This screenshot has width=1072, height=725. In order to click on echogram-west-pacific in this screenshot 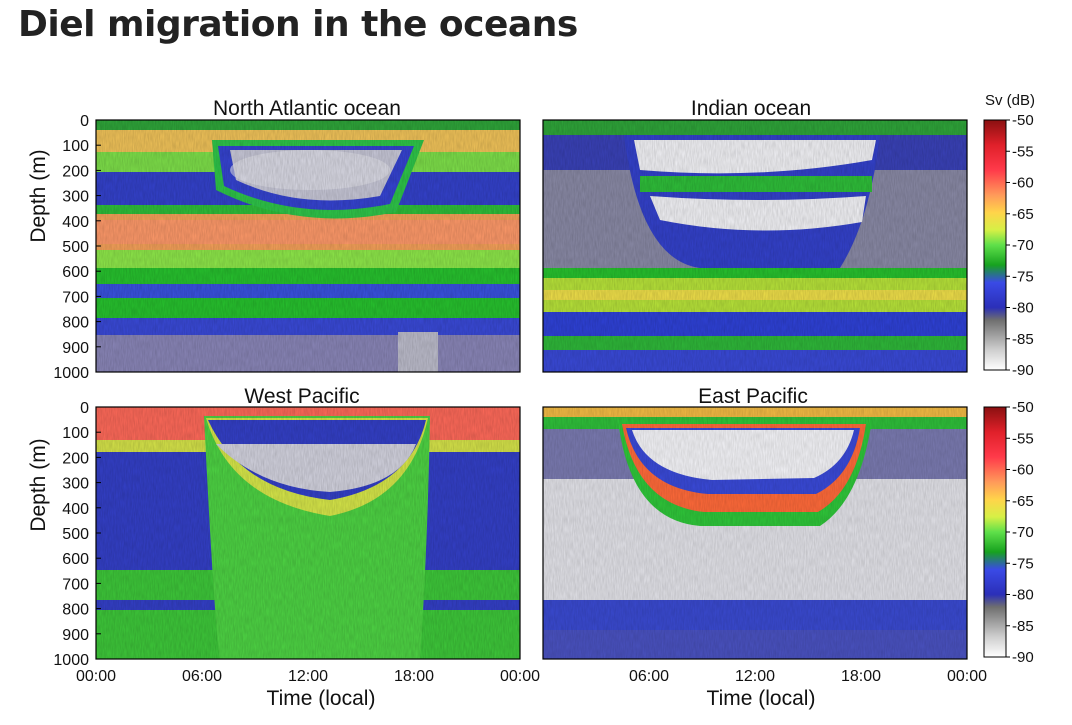, I will do `click(308, 533)`.